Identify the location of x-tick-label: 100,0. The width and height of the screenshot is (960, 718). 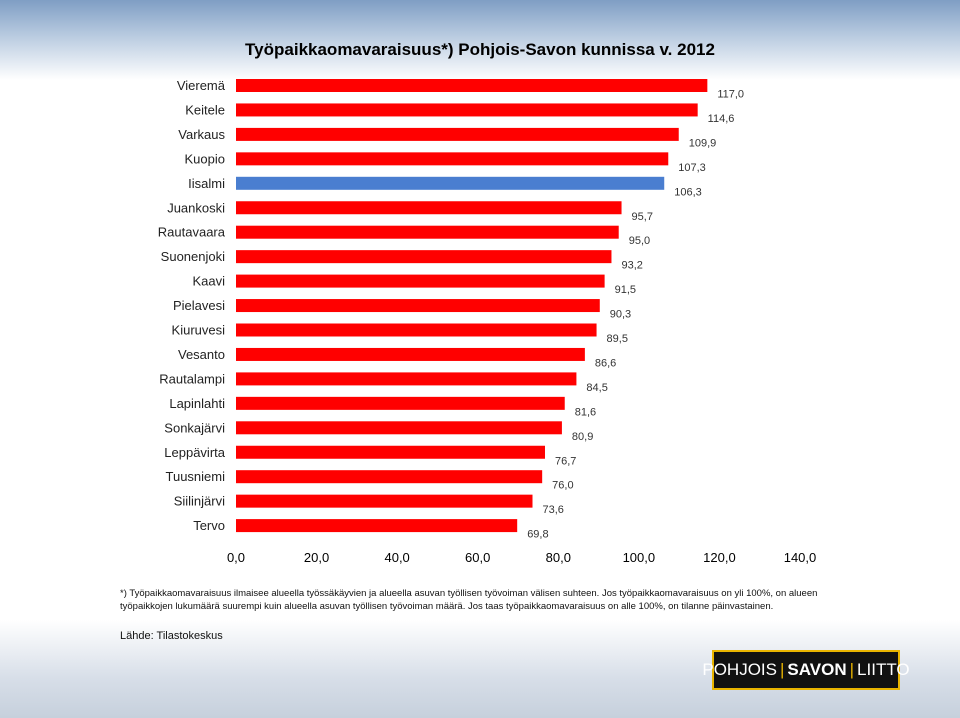
(639, 557).